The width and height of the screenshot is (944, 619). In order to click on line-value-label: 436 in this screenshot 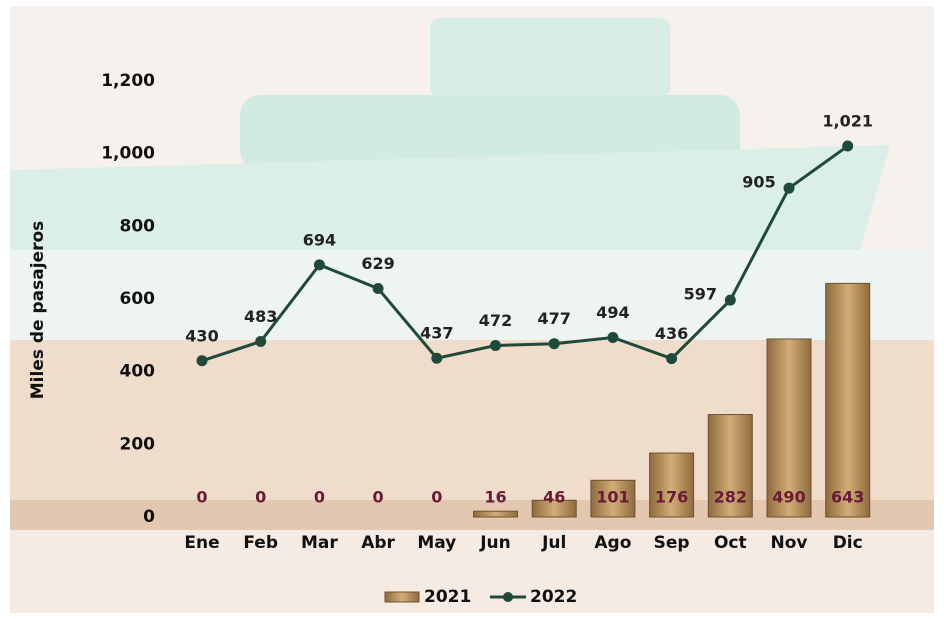, I will do `click(671, 333)`.